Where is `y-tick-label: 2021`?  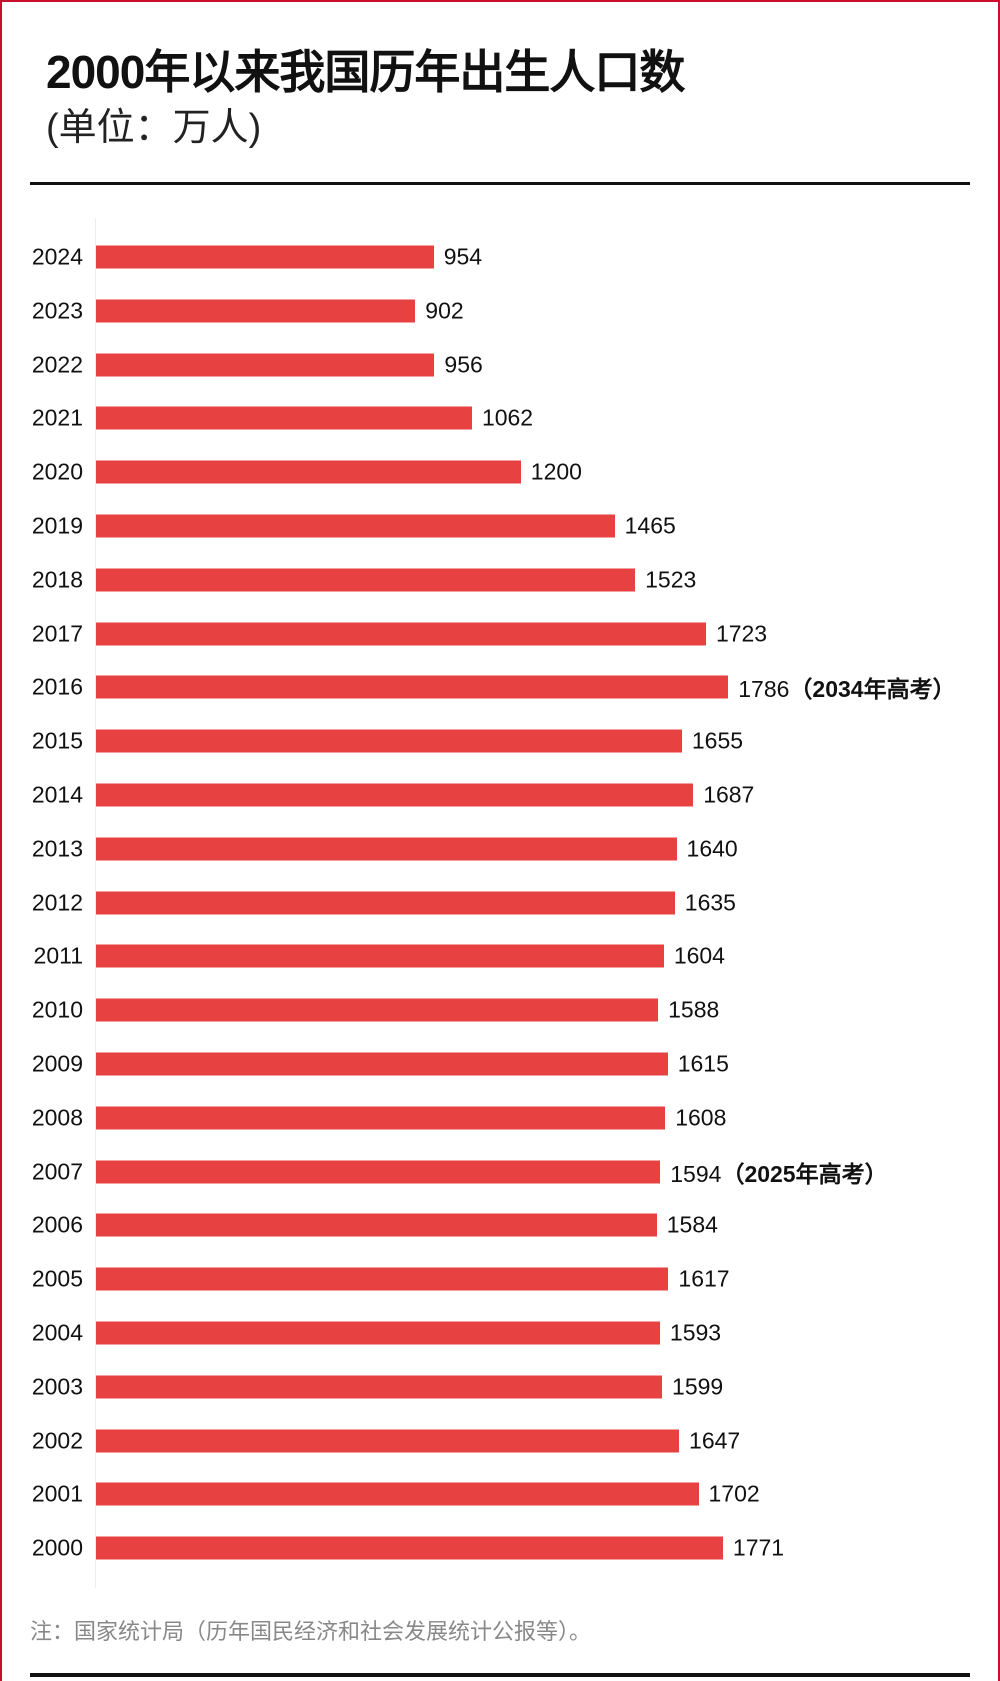 y-tick-label: 2021 is located at coordinates (57, 417).